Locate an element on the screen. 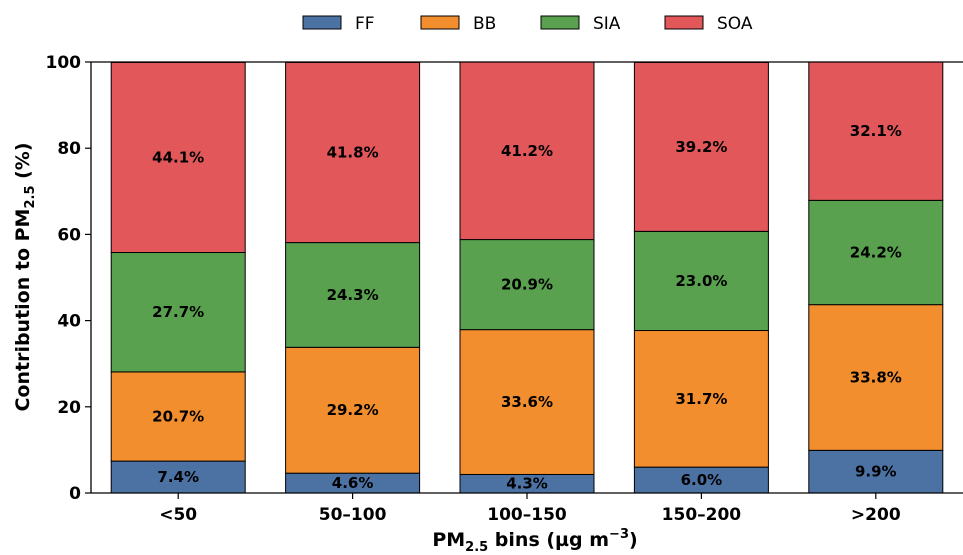 The width and height of the screenshot is (963, 555). legend-swatch-ff is located at coordinates (322, 22).